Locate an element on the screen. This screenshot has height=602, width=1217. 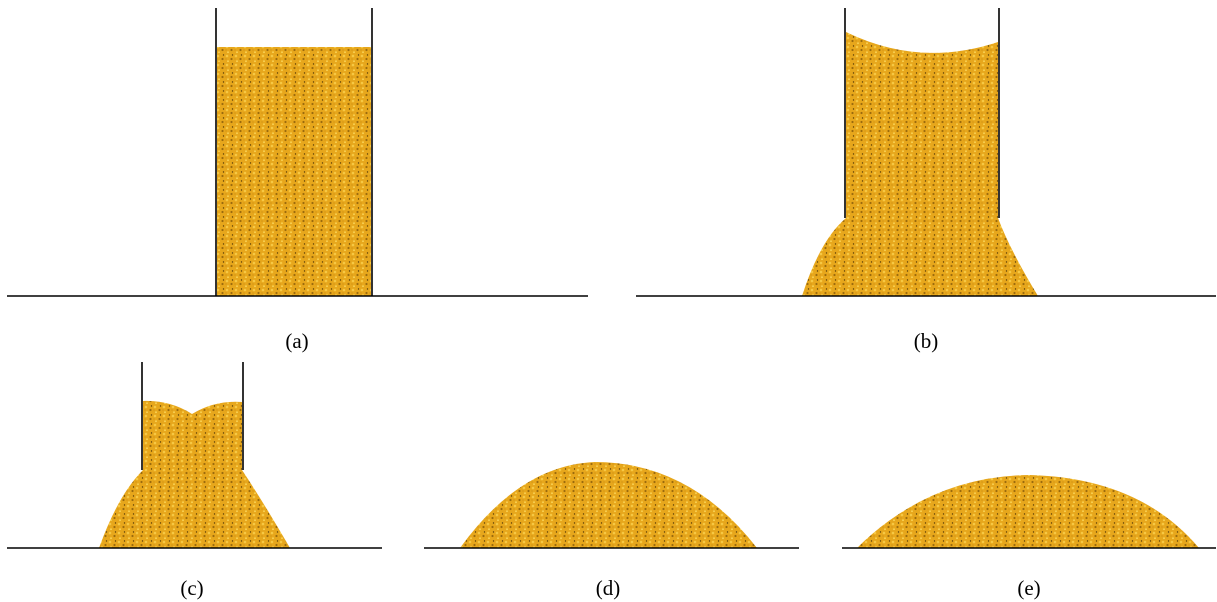
panel-c: (c) is located at coordinates (194, 481).